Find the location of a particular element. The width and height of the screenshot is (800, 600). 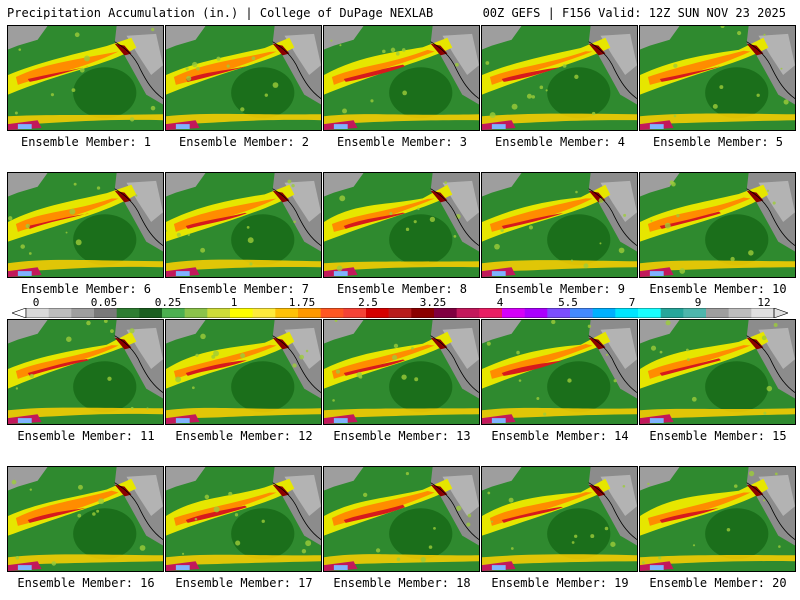

ensemble-member-label: Ensemble Member: 4 is located at coordinates (560, 142).